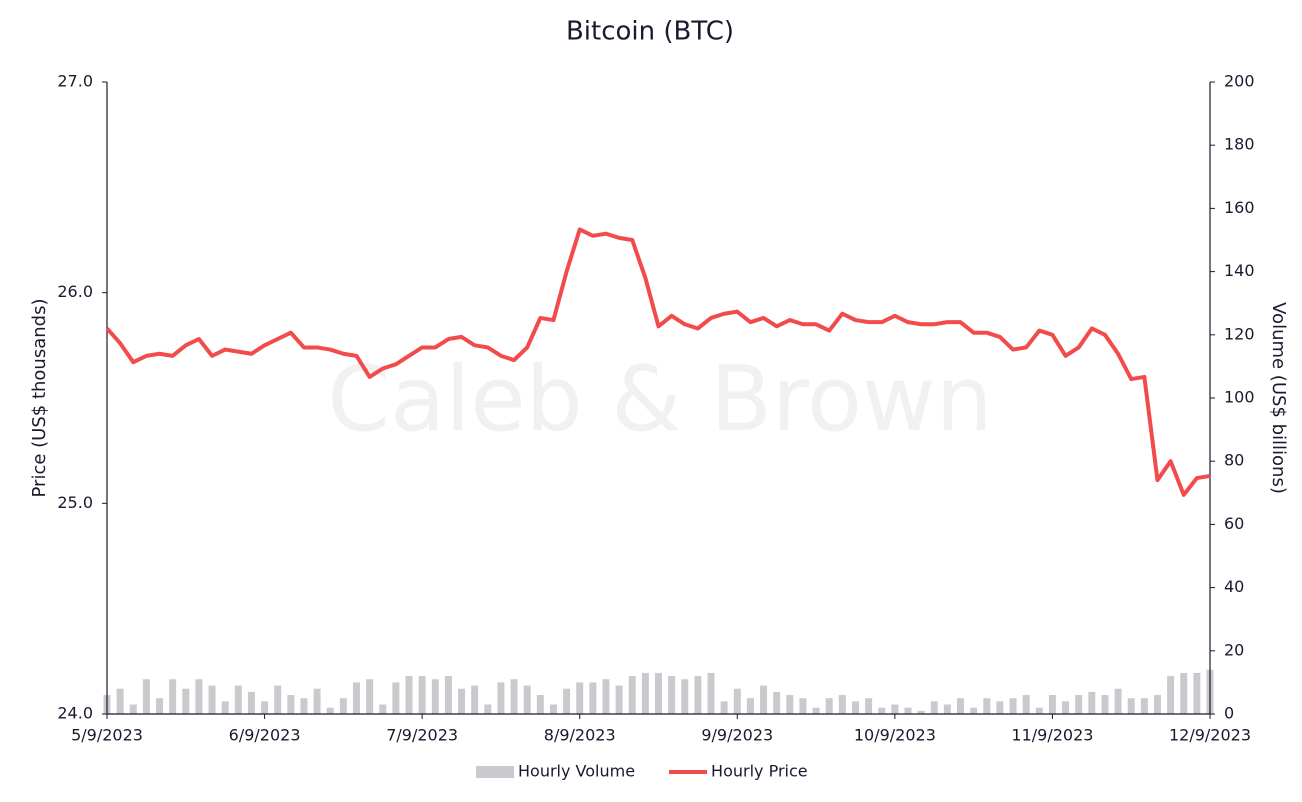 The image size is (1302, 802). I want to click on y2-axis-label: Volume (US$ billions), so click(1278, 398).